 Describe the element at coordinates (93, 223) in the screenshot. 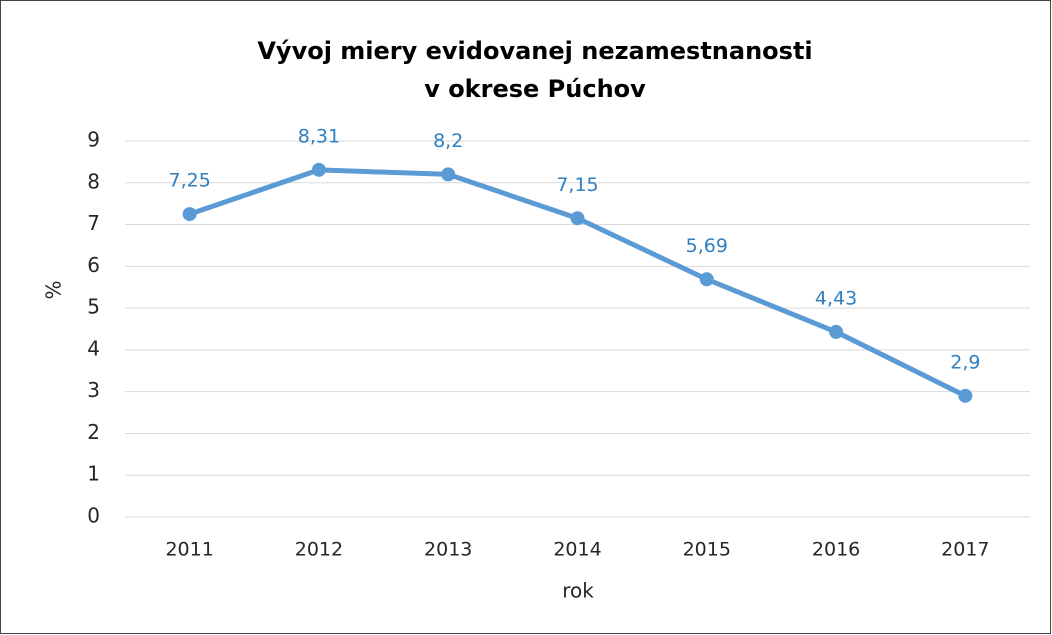

I see `y-tick-label: 7` at that location.